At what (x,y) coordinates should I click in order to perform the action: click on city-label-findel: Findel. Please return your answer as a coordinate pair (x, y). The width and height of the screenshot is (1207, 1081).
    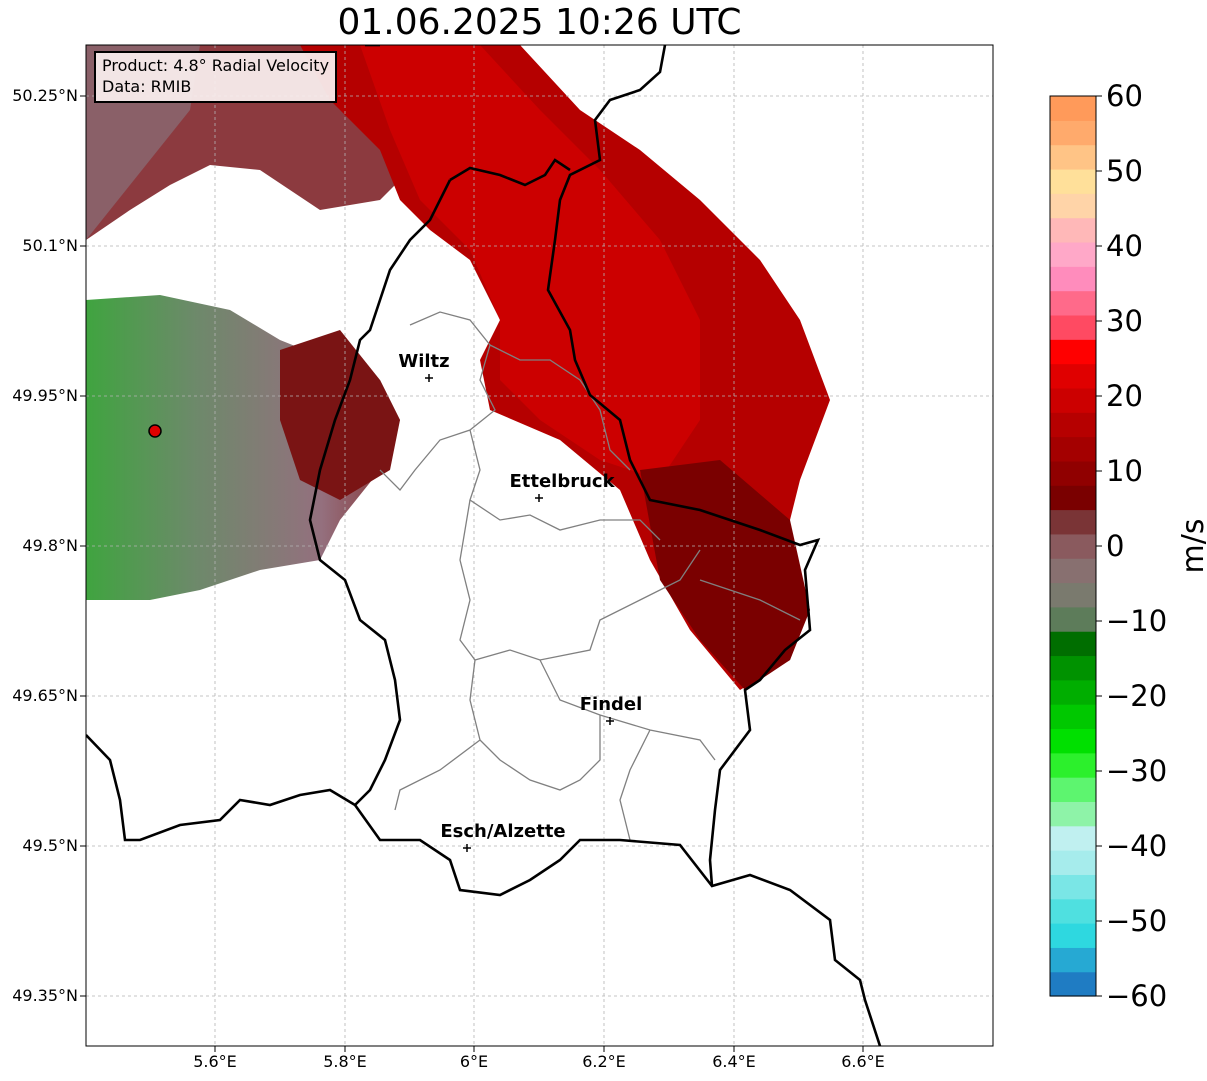
    Looking at the image, I should click on (611, 704).